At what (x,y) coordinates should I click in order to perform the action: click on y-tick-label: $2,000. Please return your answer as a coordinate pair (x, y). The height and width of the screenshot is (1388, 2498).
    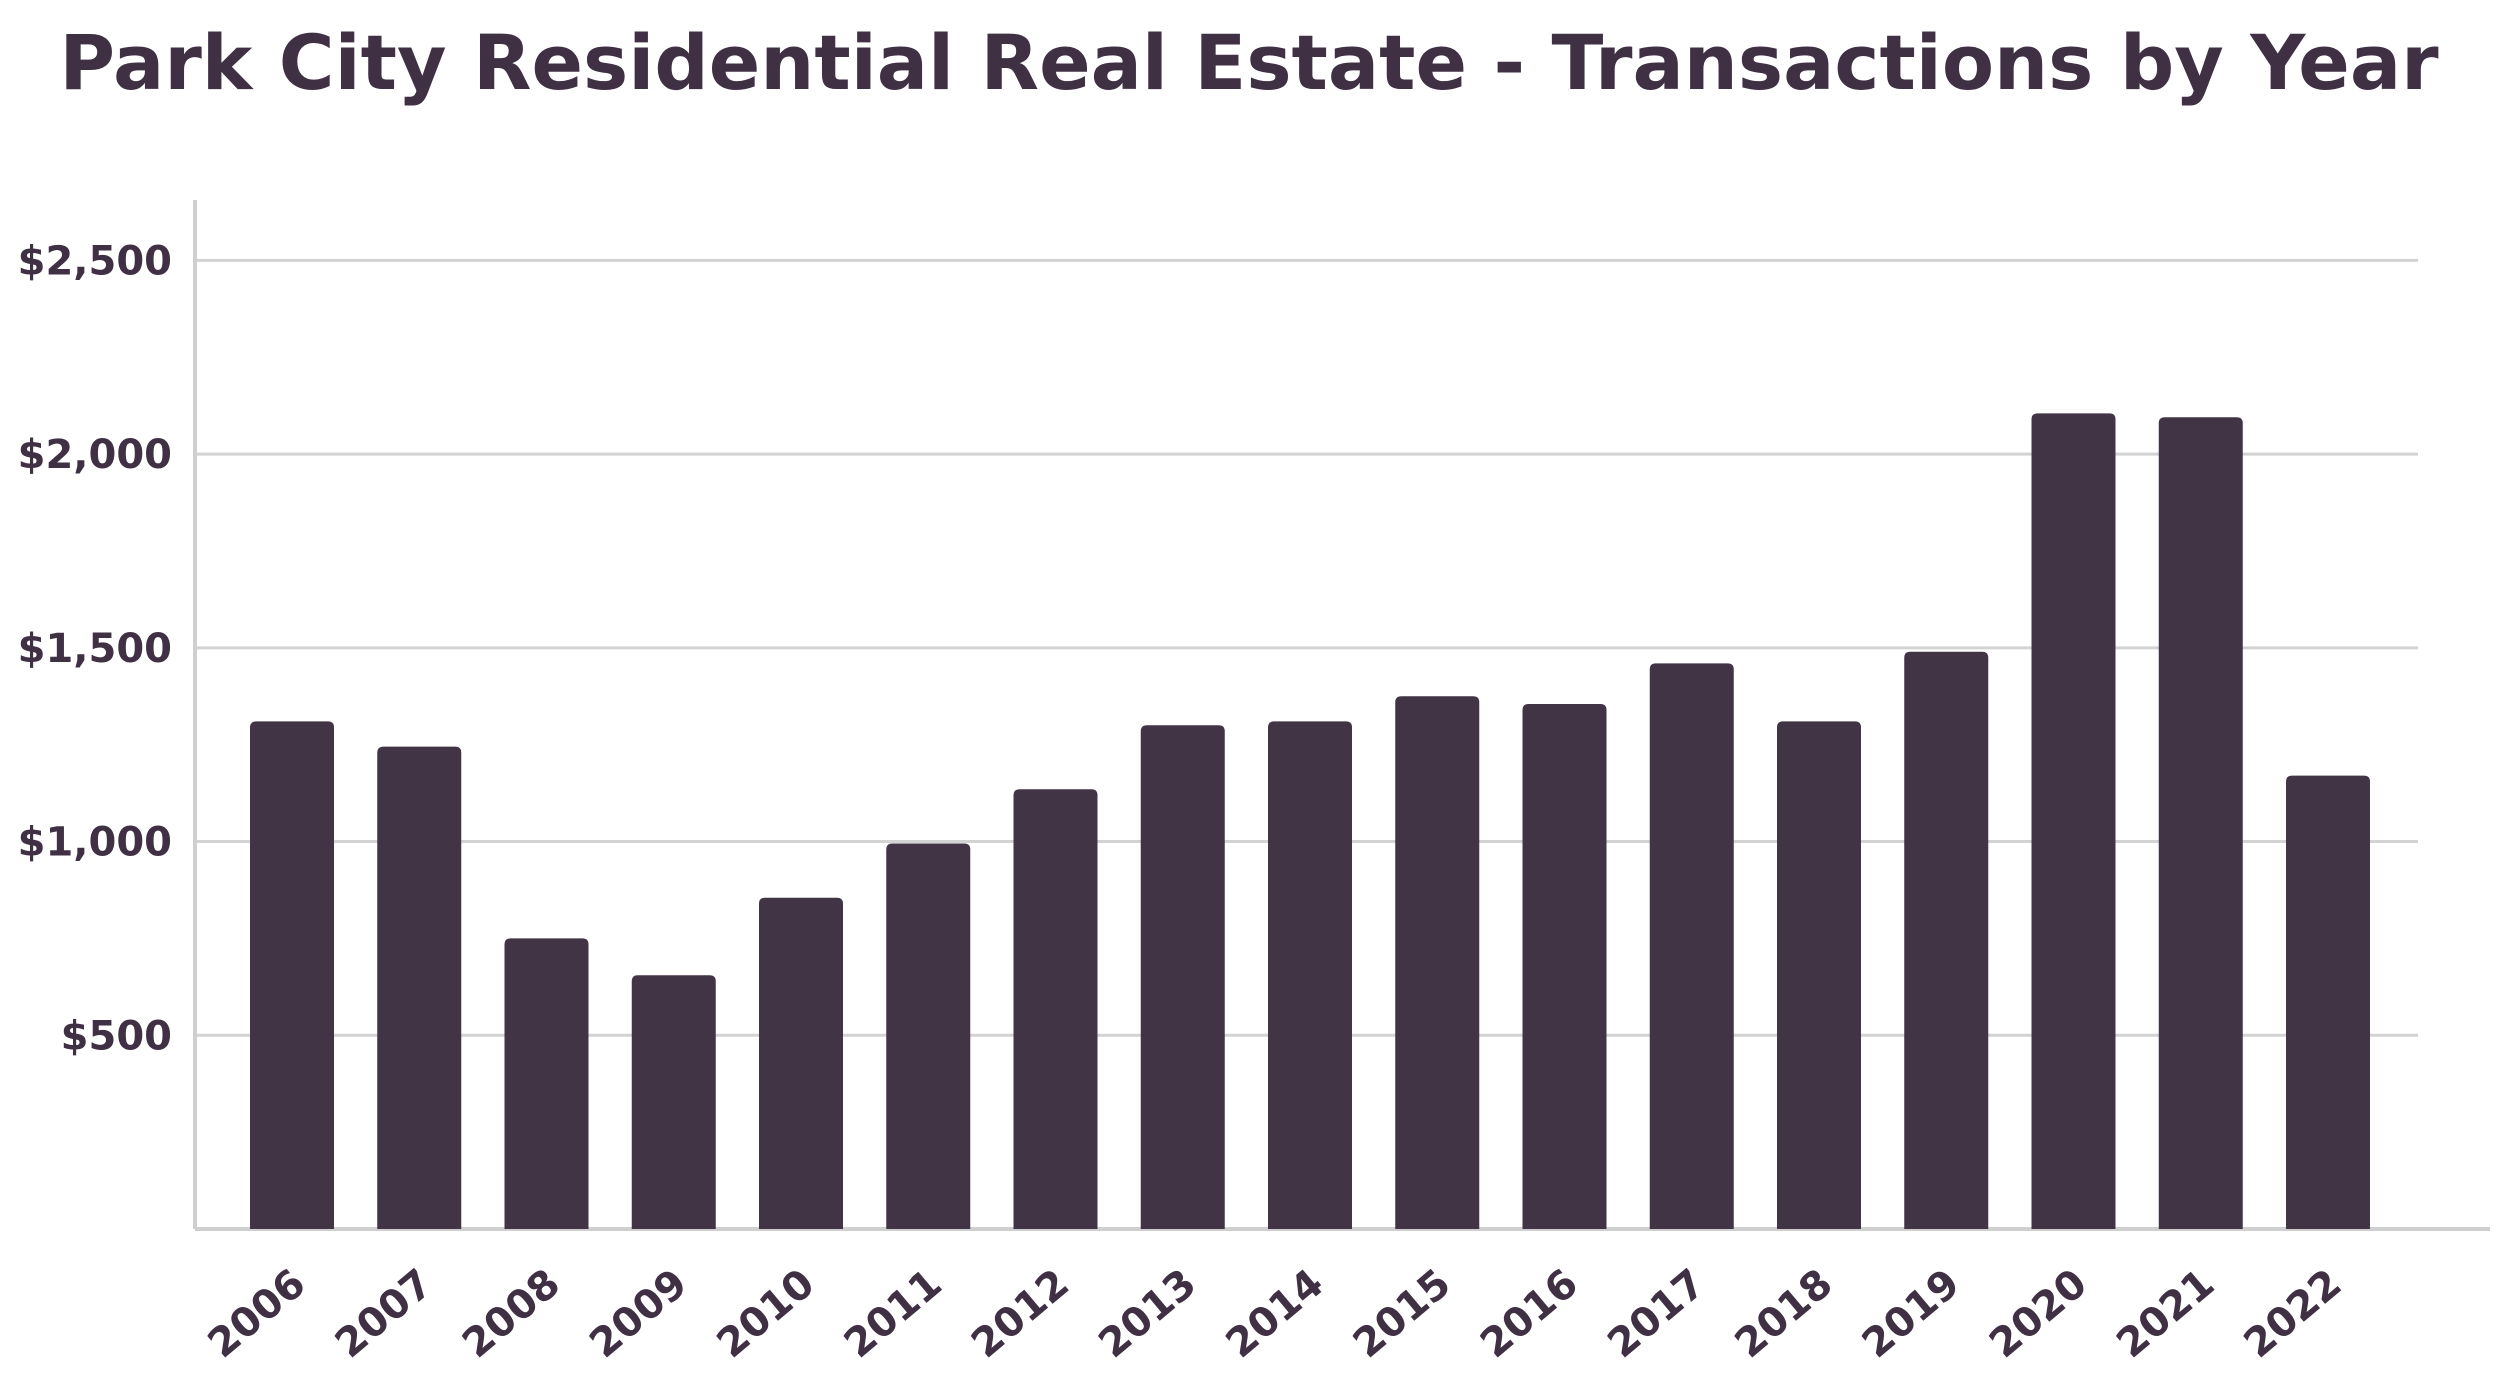
    Looking at the image, I should click on (95, 455).